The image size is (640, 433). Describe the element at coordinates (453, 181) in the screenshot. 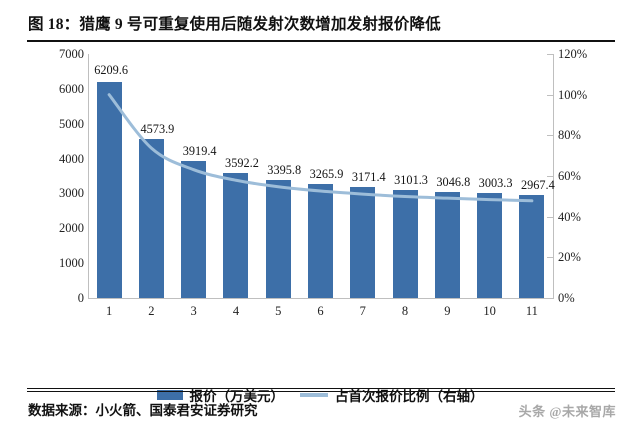

I see `bar-data-label: 3046.8` at that location.